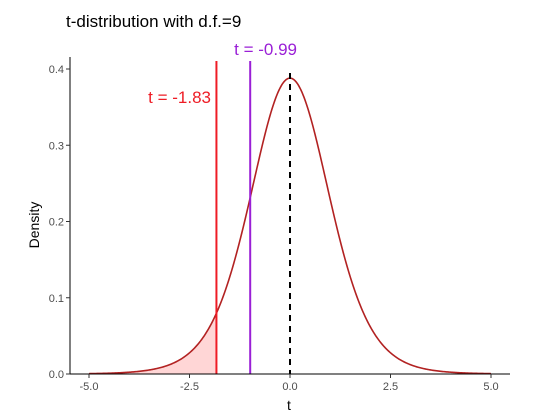 This screenshot has height=416, width=539. Describe the element at coordinates (289, 387) in the screenshot. I see `x-tick-label: 0.0` at that location.